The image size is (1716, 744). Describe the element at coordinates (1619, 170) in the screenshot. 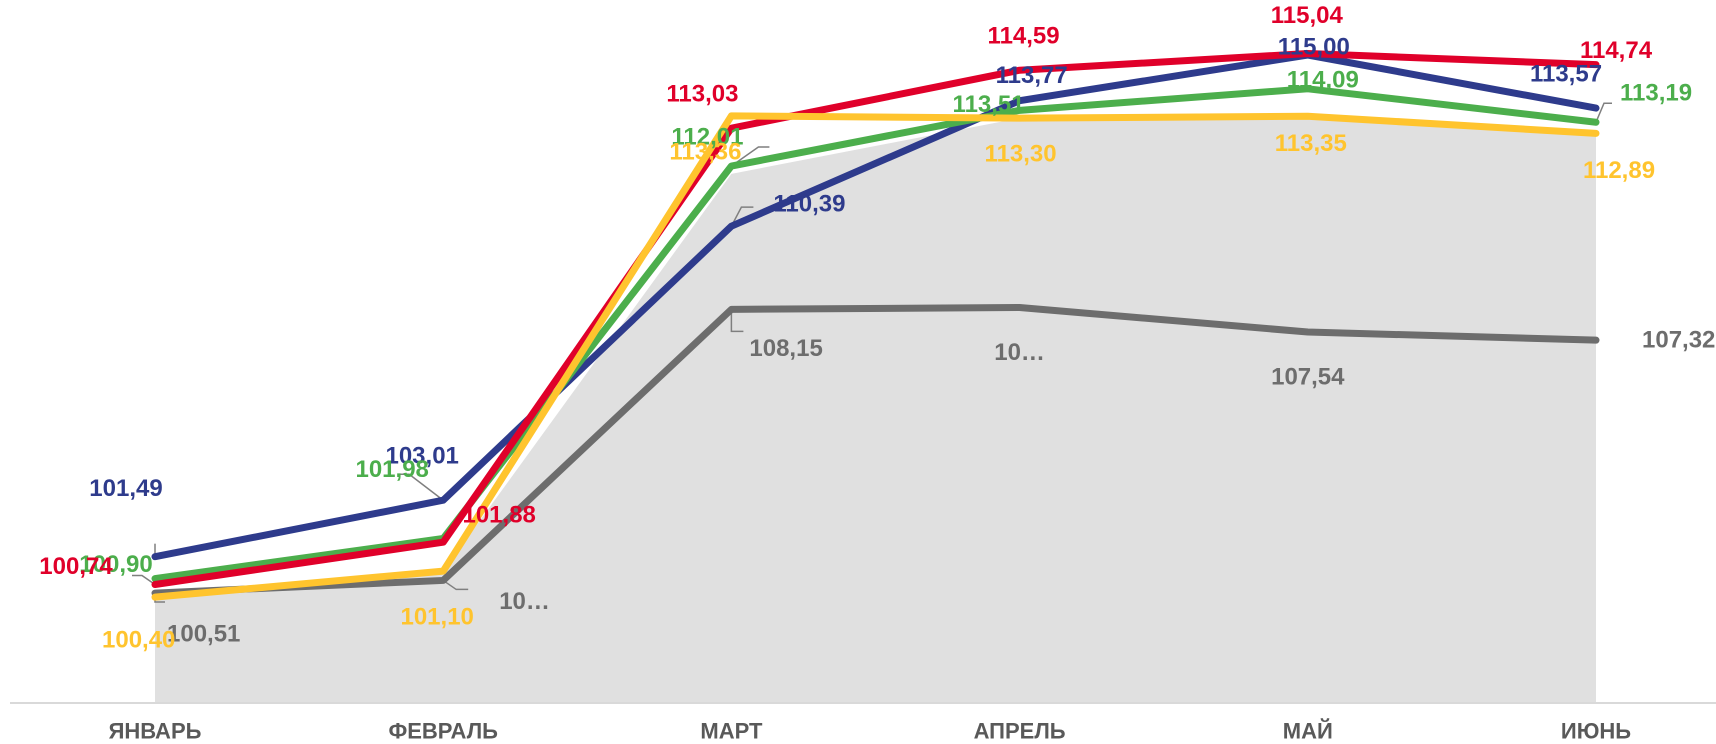

I see `data-label-s4-p5: 112,89` at that location.